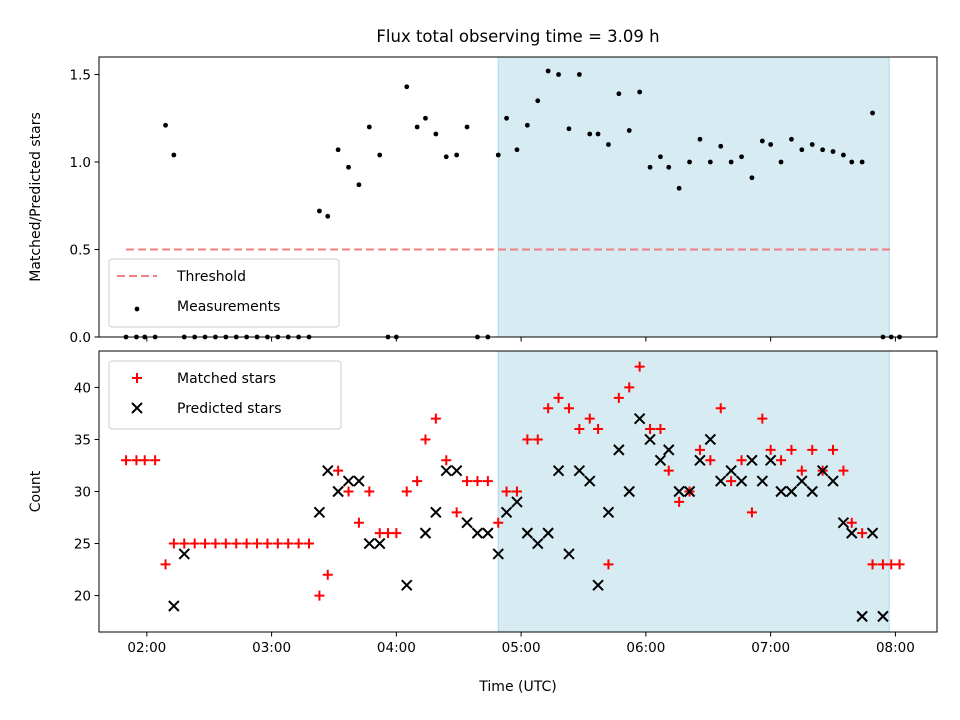 The image size is (960, 720). What do you see at coordinates (517, 687) in the screenshot?
I see `x-axis-label: Time (UTC)` at bounding box center [517, 687].